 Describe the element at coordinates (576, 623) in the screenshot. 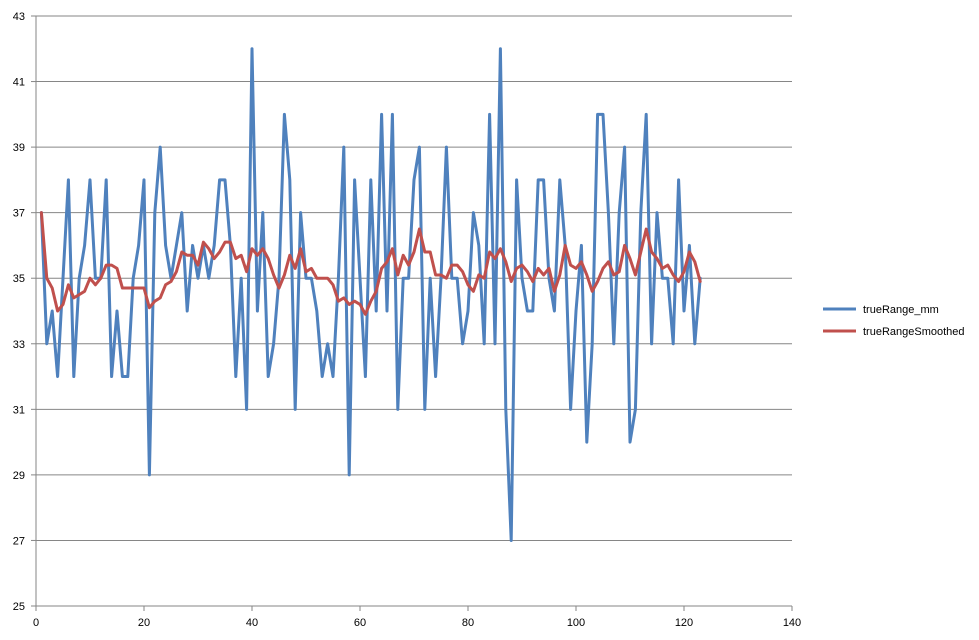

I see `x-tick-label: 100` at that location.